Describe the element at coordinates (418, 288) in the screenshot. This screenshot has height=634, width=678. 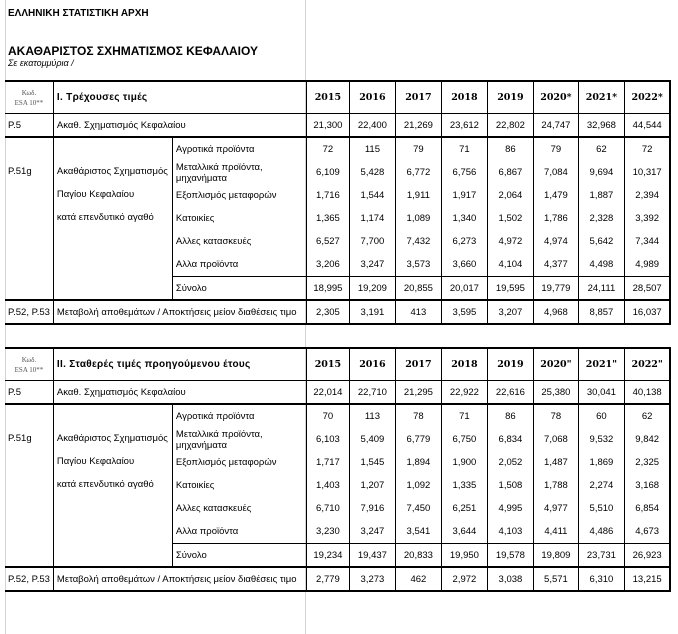
I see `cell-value: 20,855` at that location.